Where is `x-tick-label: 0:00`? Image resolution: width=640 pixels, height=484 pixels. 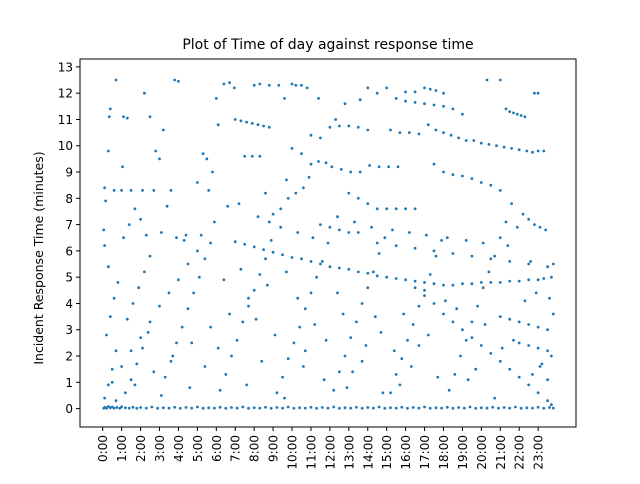
x-tick-label: 0:00 is located at coordinates (103, 448).